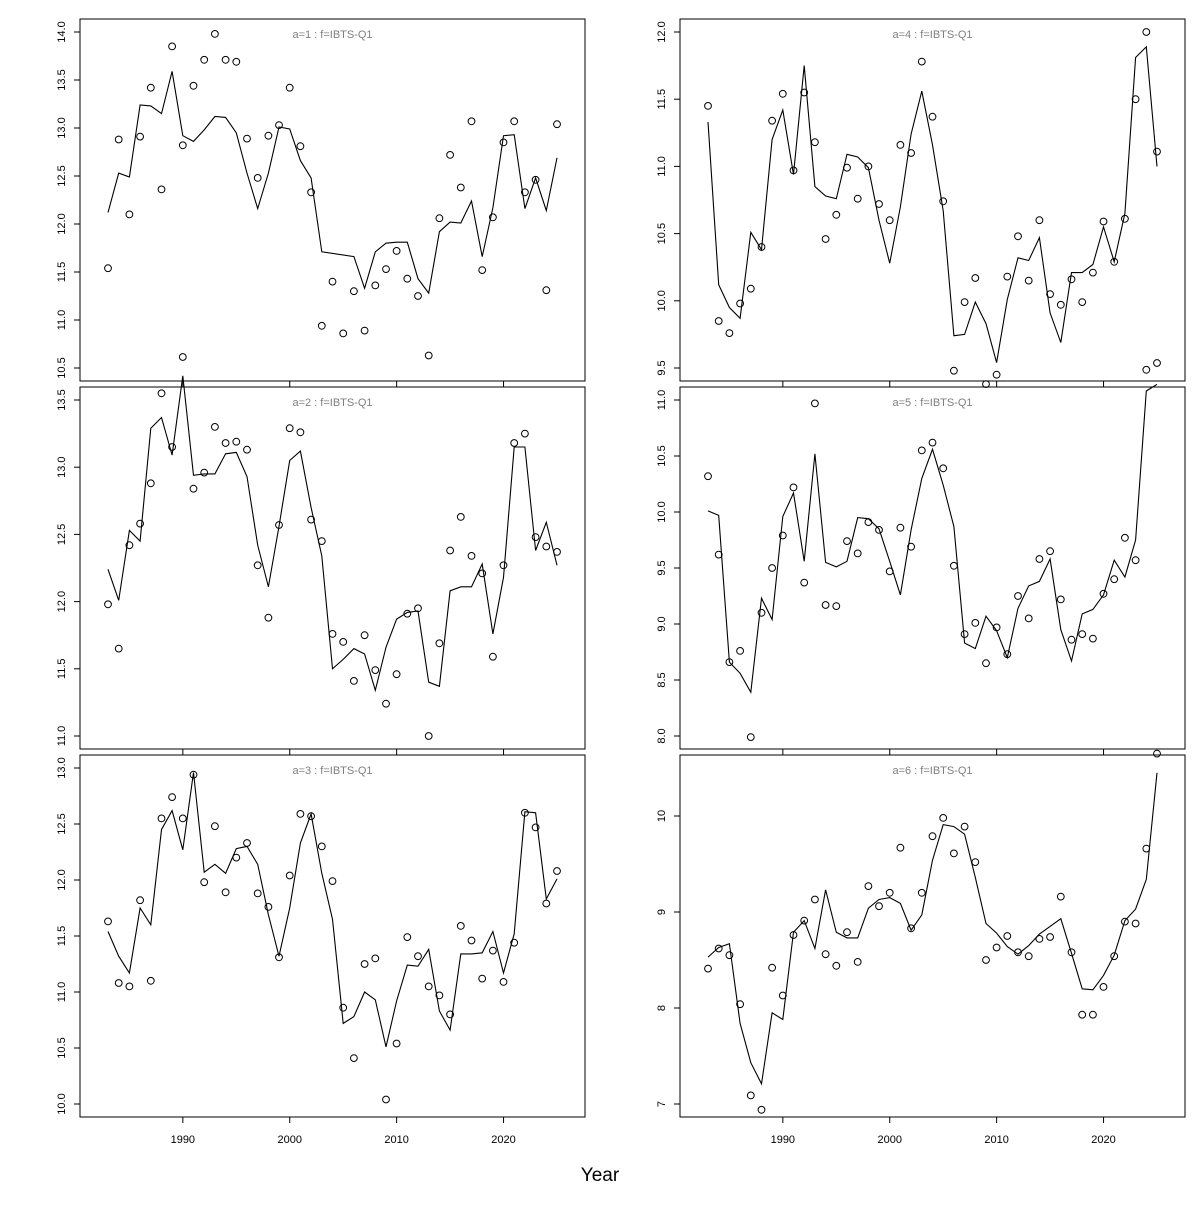 This screenshot has width=1200, height=1205. What do you see at coordinates (662, 31) in the screenshot?
I see `y-tick-label: 12.0` at bounding box center [662, 31].